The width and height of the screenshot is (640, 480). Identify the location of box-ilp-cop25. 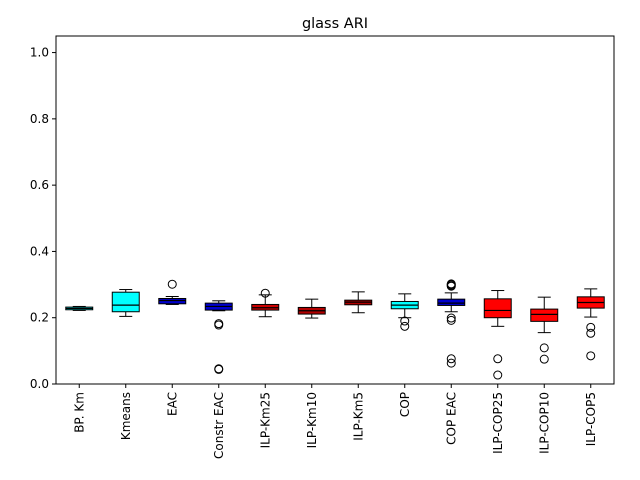
(497, 335).